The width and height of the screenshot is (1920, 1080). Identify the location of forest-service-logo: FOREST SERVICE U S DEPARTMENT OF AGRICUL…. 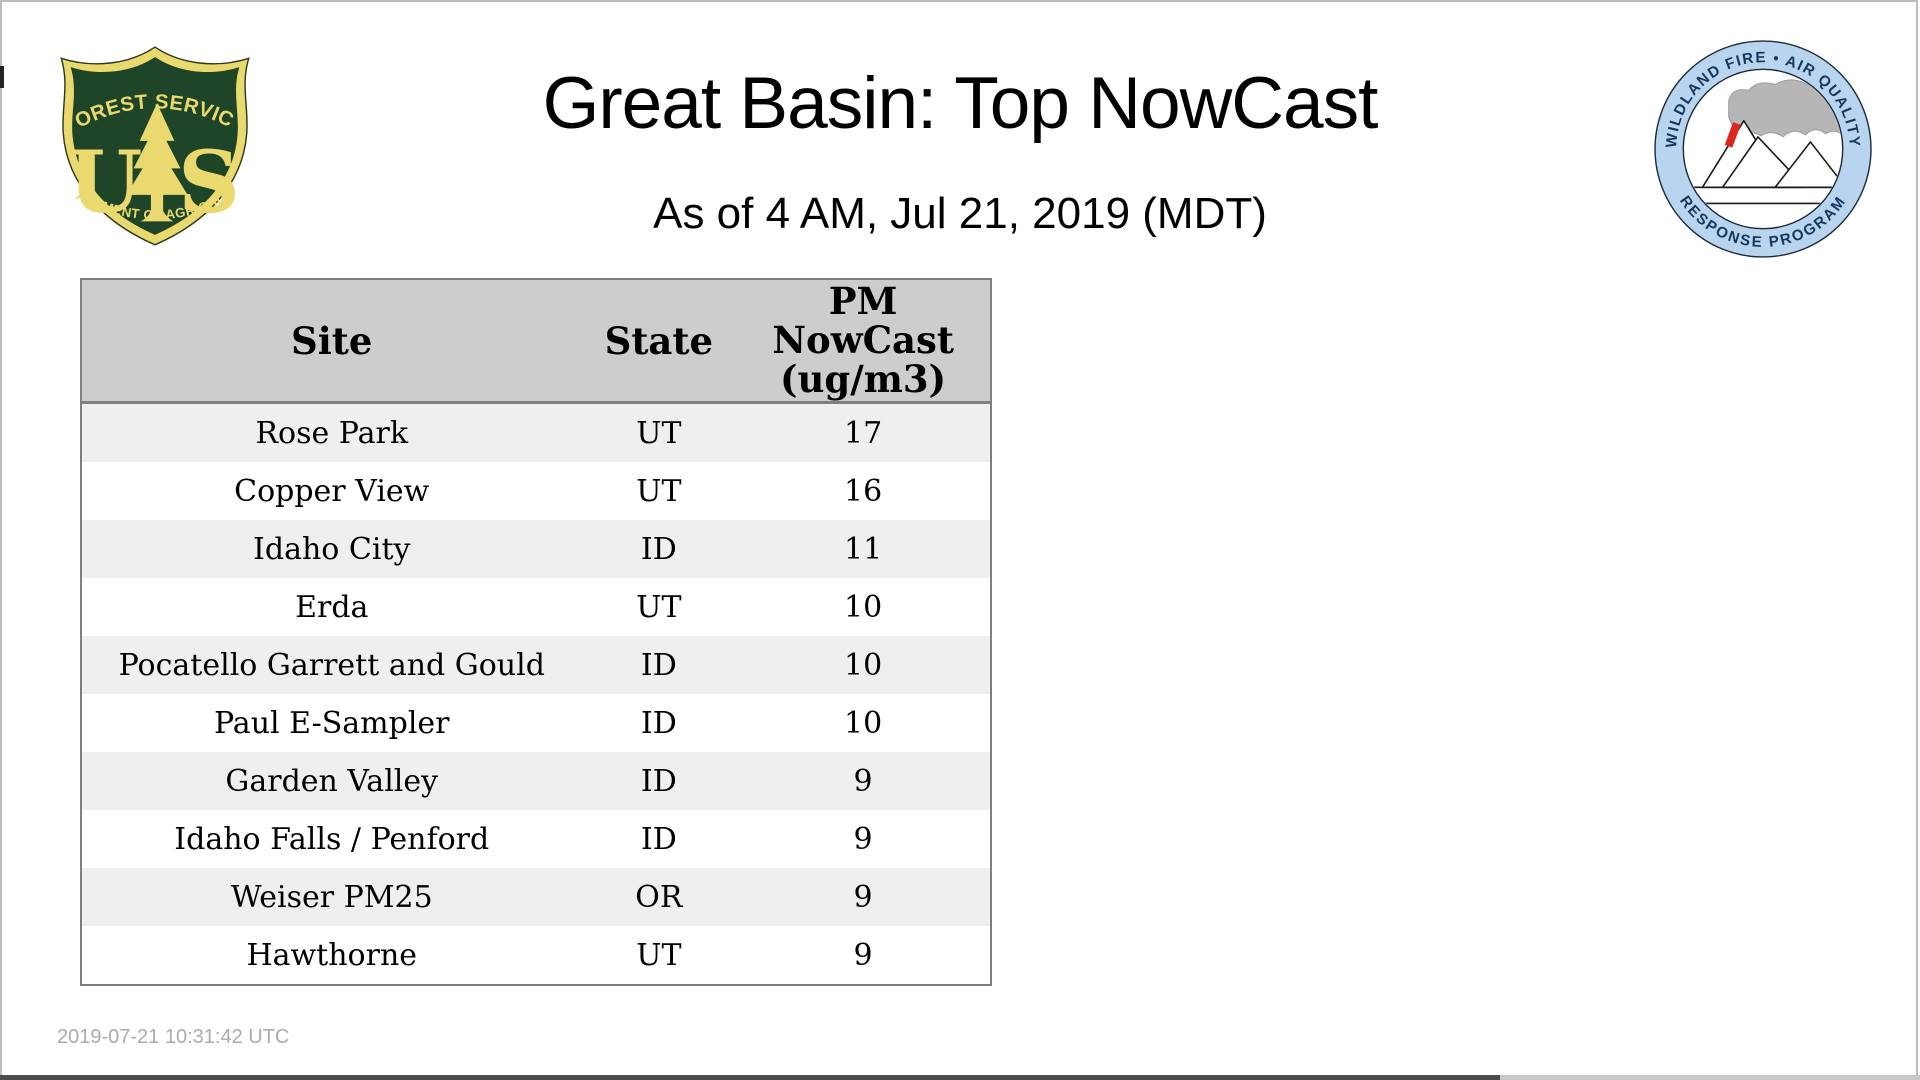
(151, 140).